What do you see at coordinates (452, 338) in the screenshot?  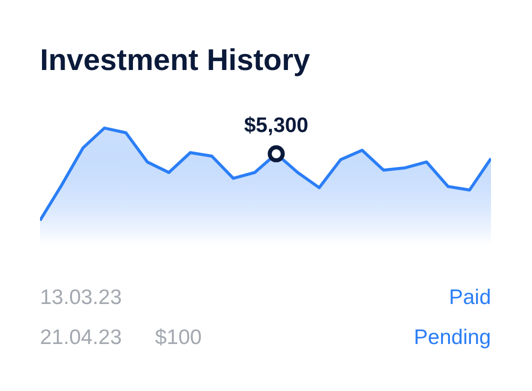 I see `text: Pending` at bounding box center [452, 338].